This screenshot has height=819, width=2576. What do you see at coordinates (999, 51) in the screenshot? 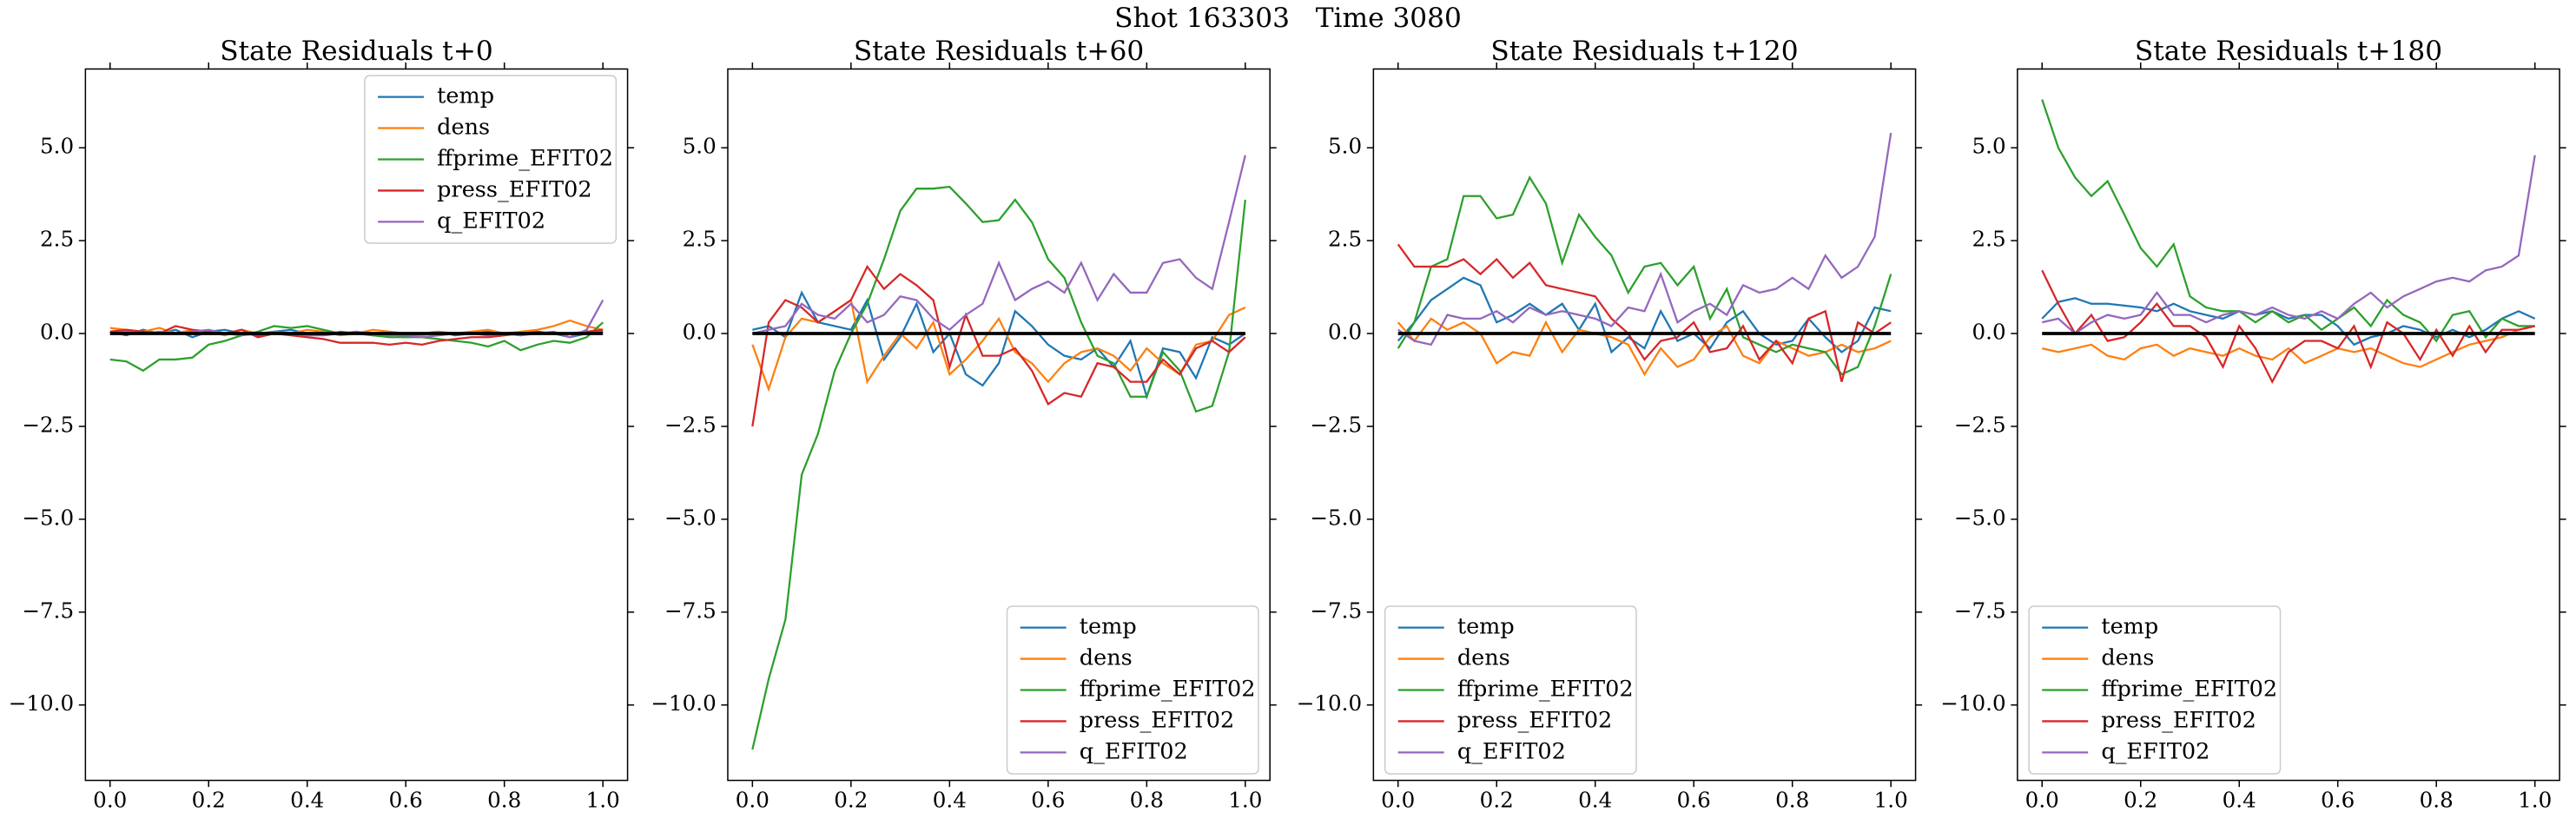
I see `axes-title: State Residuals t+60` at bounding box center [999, 51].